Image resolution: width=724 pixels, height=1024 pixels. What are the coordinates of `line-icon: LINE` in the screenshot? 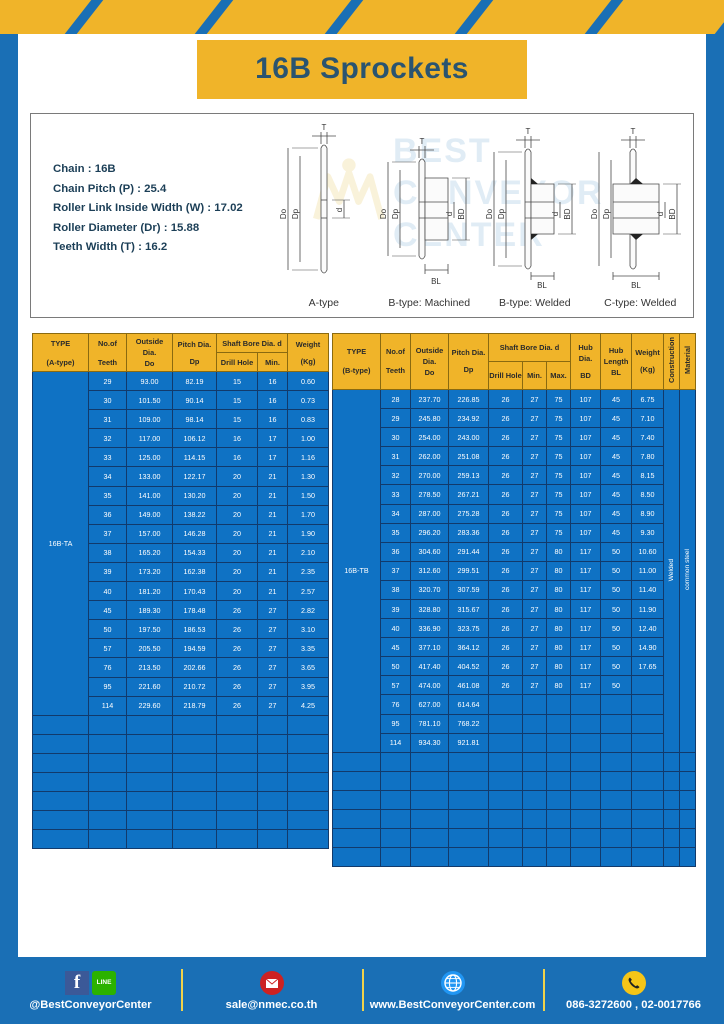 It's located at (104, 983).